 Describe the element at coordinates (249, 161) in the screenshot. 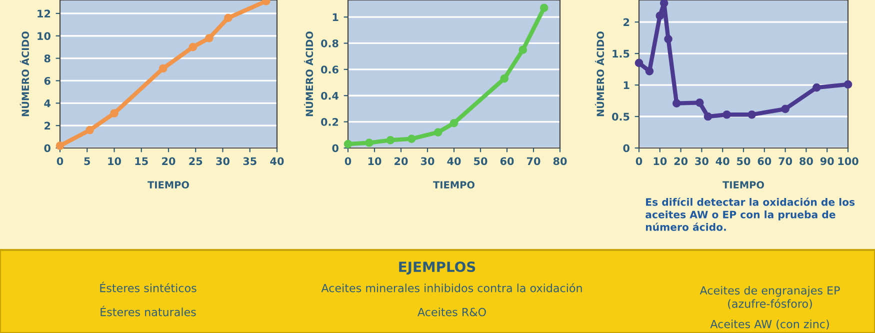

I see `x-tick-label: 35` at that location.